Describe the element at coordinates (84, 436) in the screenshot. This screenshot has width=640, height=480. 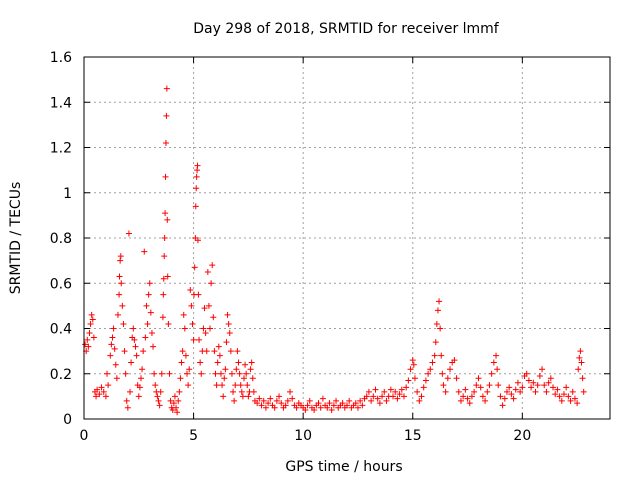
I see `x-tick-label: 0` at that location.